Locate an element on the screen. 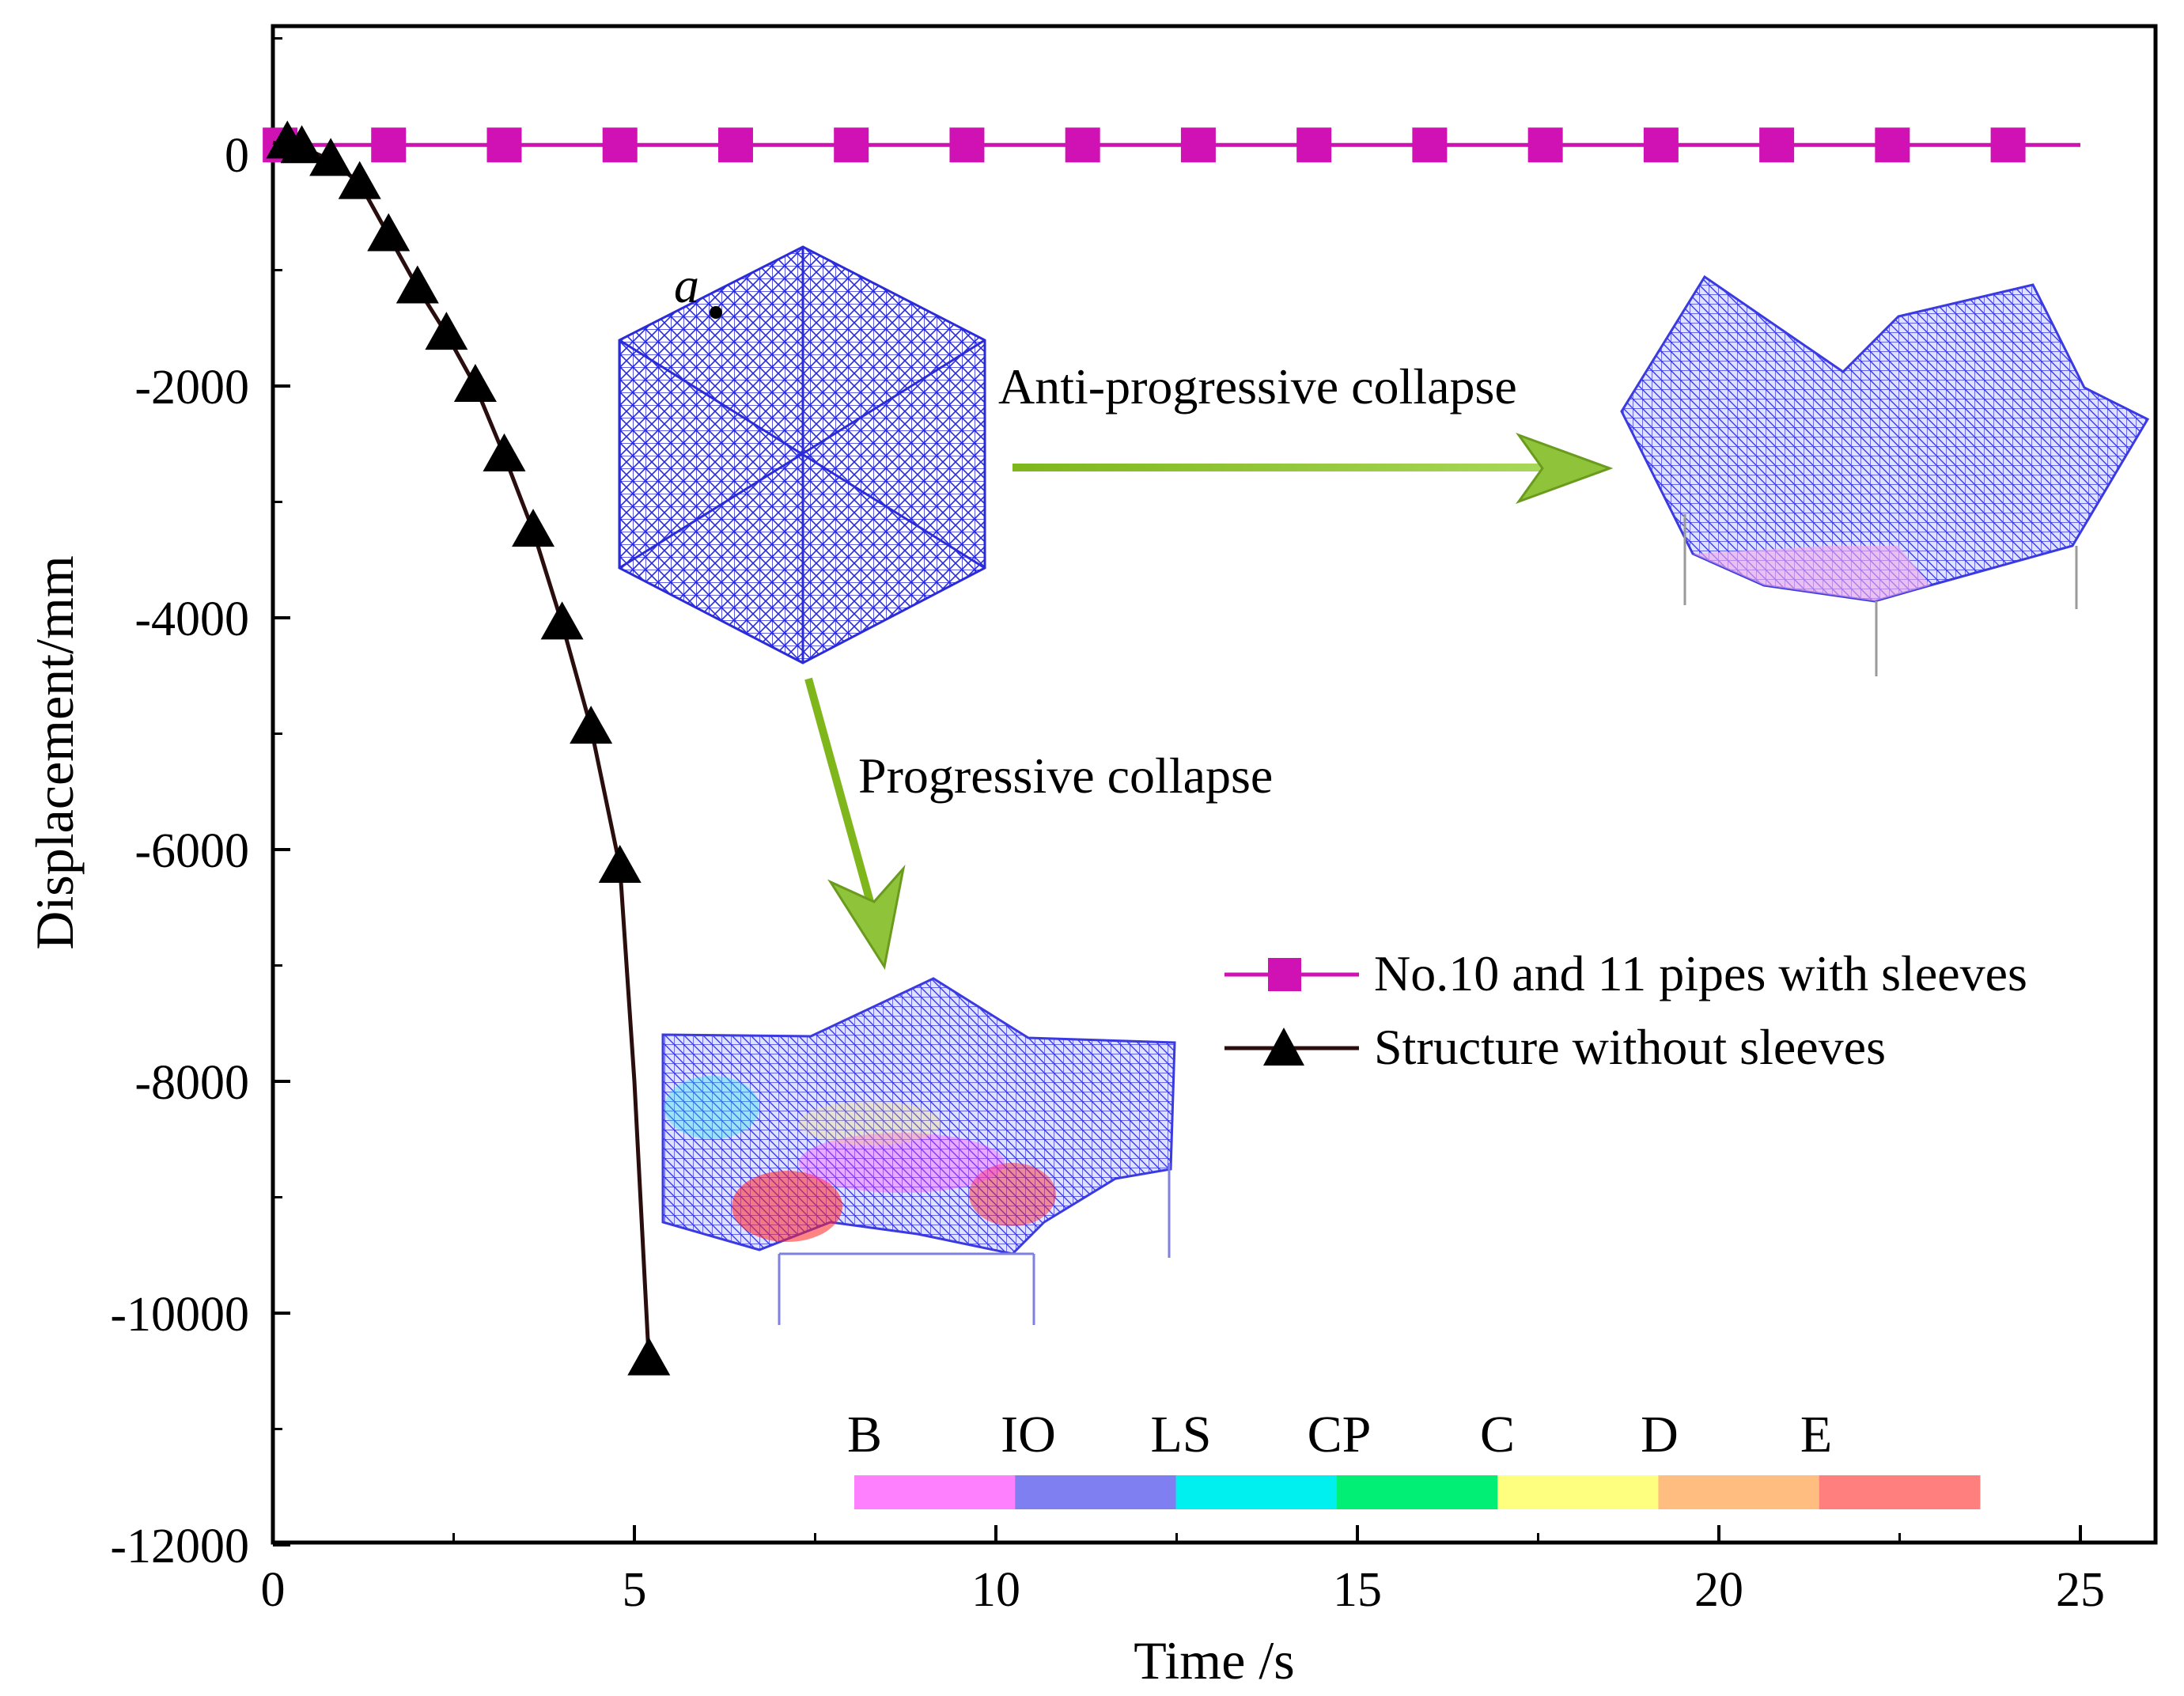 The image size is (2184, 1696). plan-view-mesh-inset: a is located at coordinates (802, 454).